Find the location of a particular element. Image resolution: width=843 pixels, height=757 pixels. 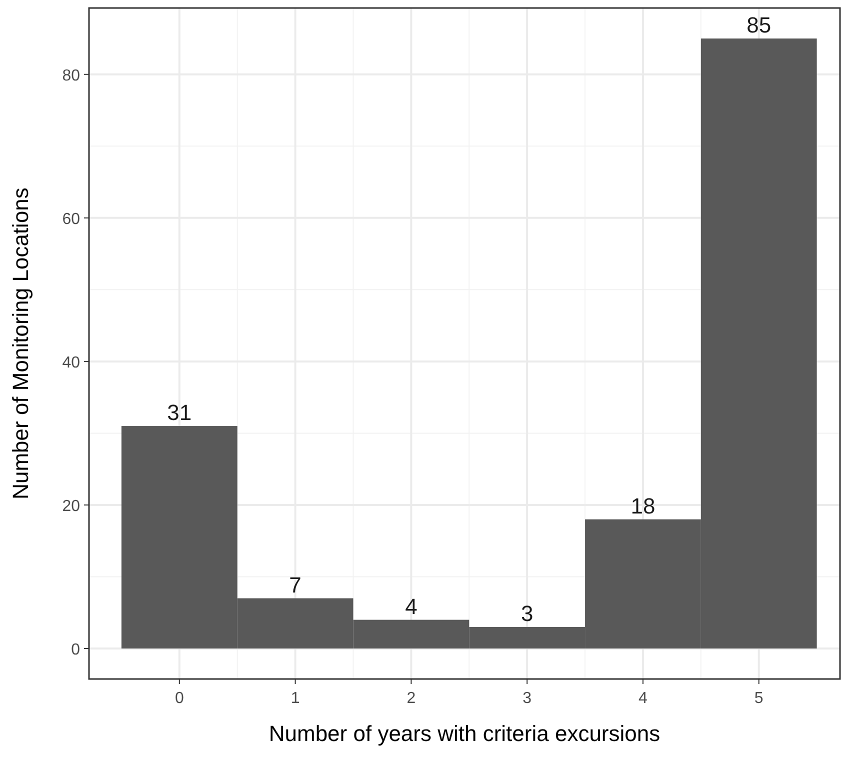

data-label: 31 is located at coordinates (179, 413).